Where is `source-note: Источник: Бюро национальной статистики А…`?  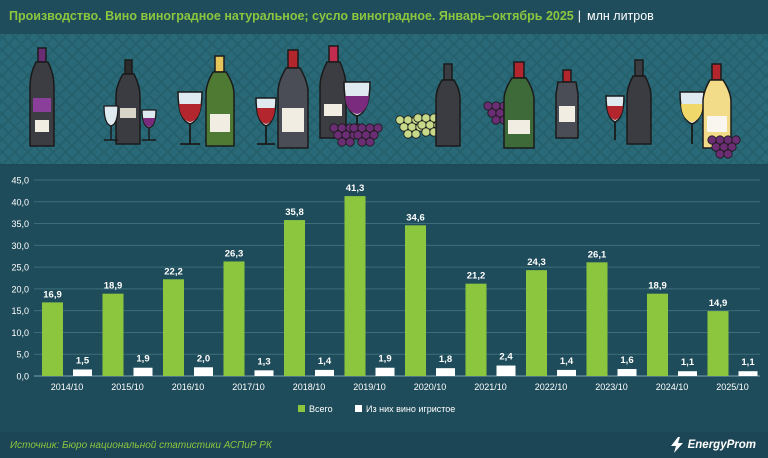 source-note: Источник: Бюро национальной статистики А… is located at coordinates (141, 445).